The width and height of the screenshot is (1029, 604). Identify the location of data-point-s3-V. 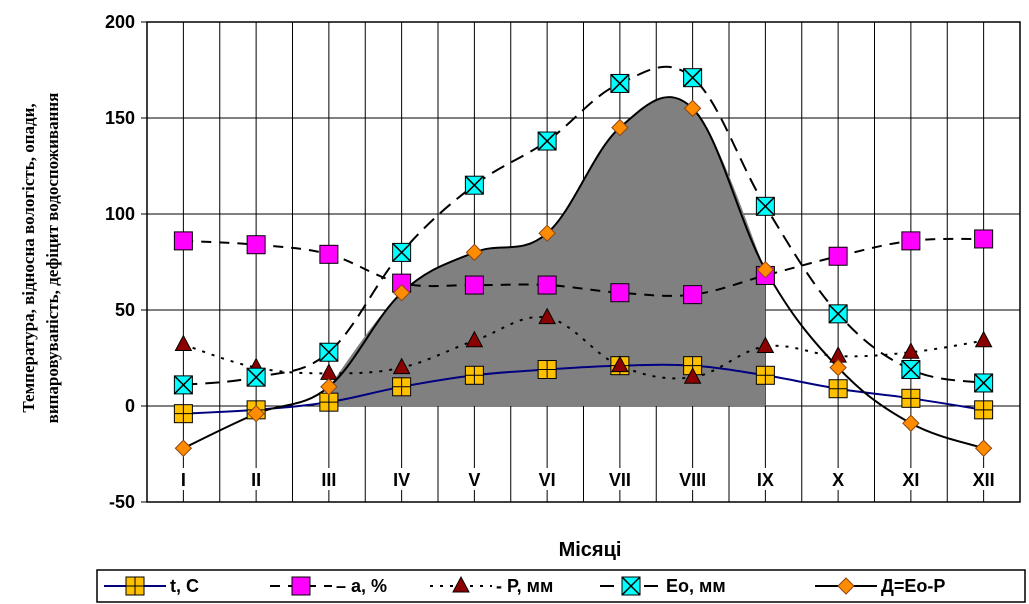
(474, 185).